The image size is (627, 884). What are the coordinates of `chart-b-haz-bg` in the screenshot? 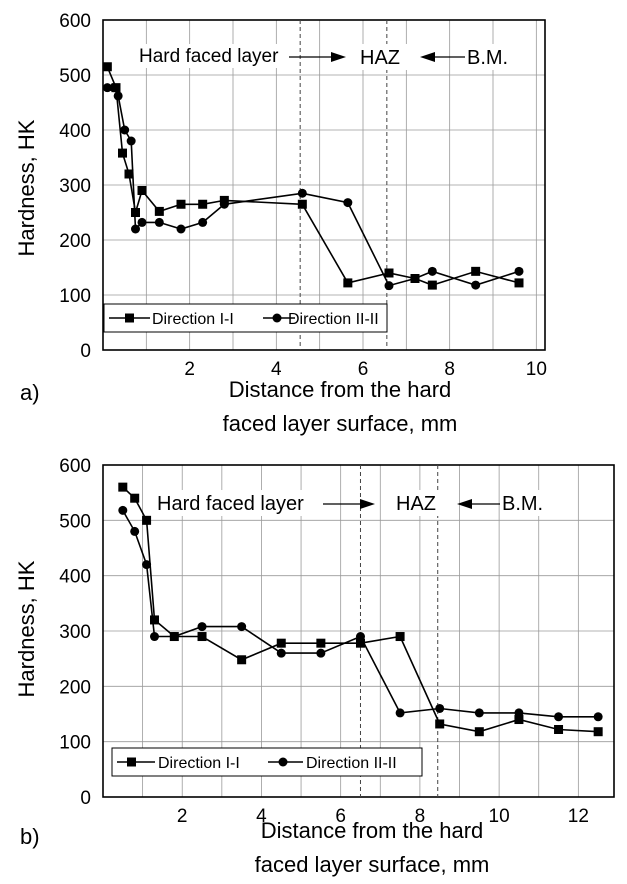 It's located at (418, 503).